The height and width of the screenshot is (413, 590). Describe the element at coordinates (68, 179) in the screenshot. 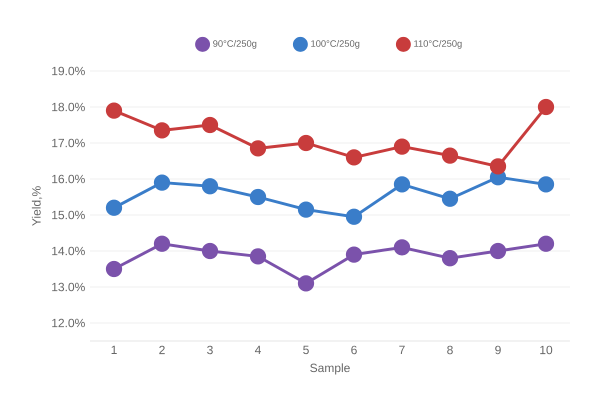

I see `y-tick-label: 16.0%` at that location.